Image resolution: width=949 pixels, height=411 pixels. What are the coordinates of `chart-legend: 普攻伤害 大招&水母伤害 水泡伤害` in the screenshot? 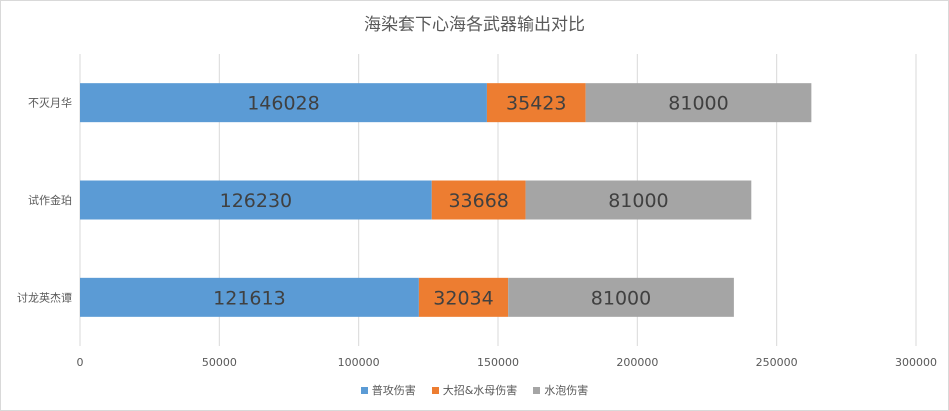 It's located at (474, 390).